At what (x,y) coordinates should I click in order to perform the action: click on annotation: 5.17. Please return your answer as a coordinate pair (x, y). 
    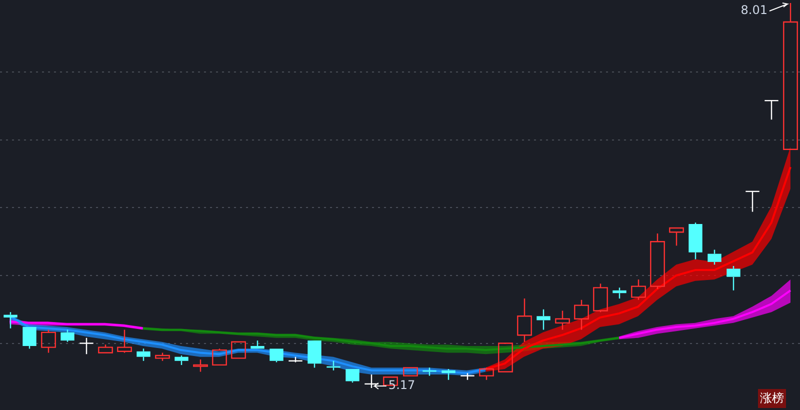
    Looking at the image, I should click on (402, 385).